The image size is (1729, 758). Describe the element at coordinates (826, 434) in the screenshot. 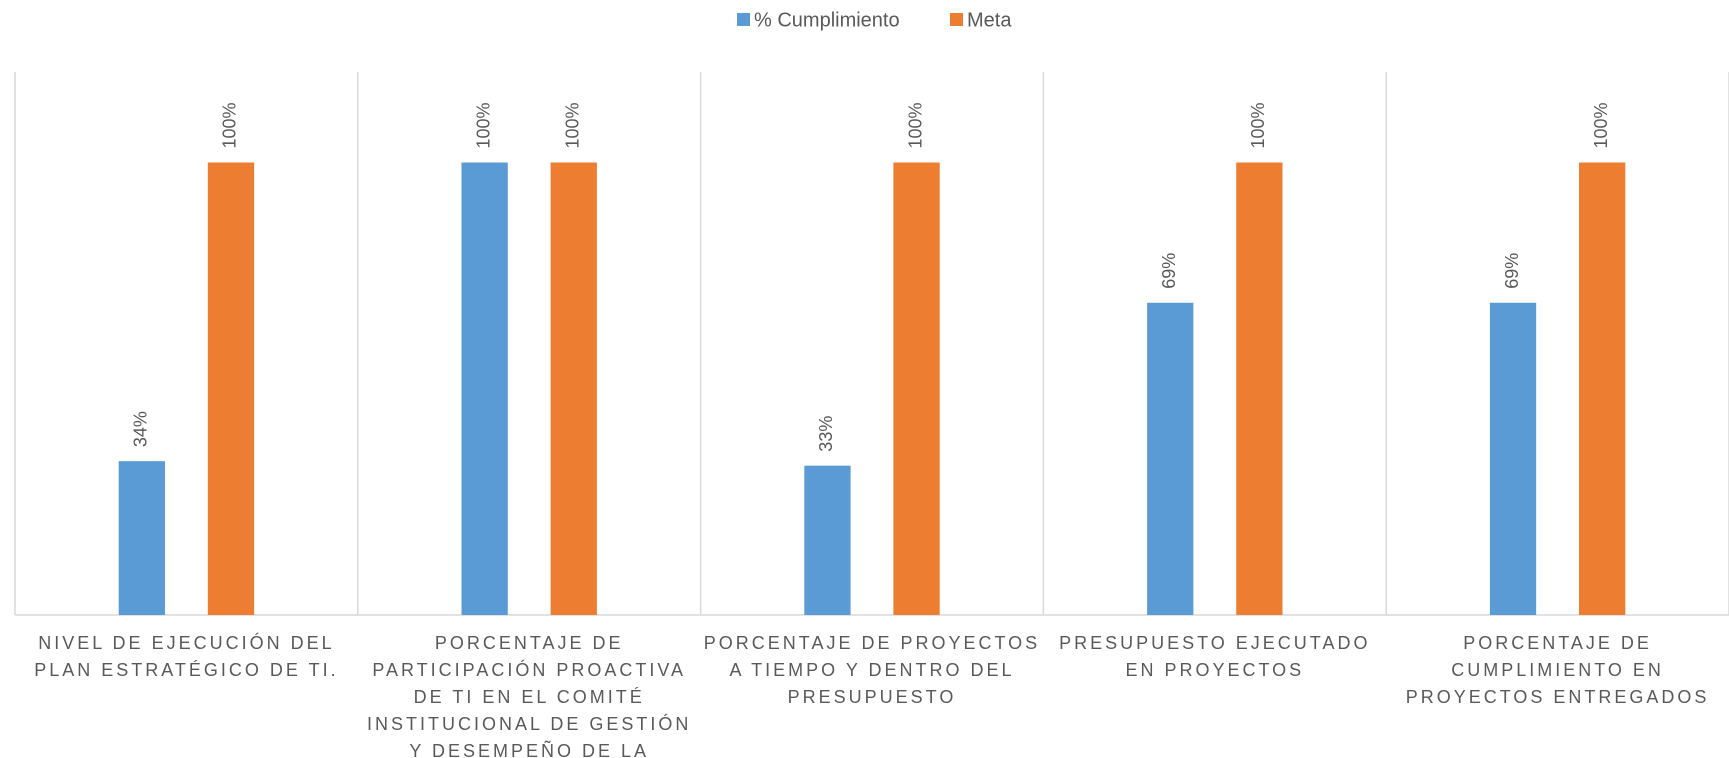

I see `value-label: 33%` at that location.